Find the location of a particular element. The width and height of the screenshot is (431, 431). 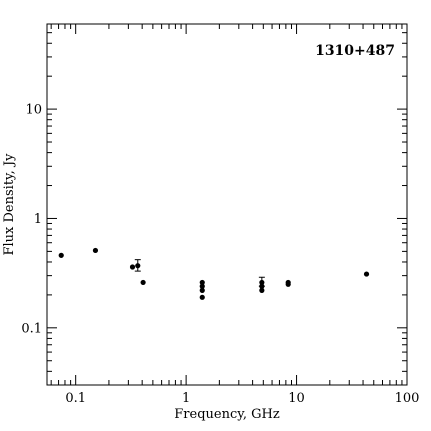

y-tick-label: 1 is located at coordinates (38, 219).